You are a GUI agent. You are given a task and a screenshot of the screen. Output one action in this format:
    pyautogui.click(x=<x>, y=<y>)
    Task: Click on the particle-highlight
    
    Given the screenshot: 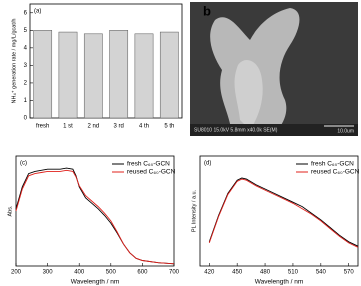 What is the action you would take?
    pyautogui.click(x=248, y=95)
    